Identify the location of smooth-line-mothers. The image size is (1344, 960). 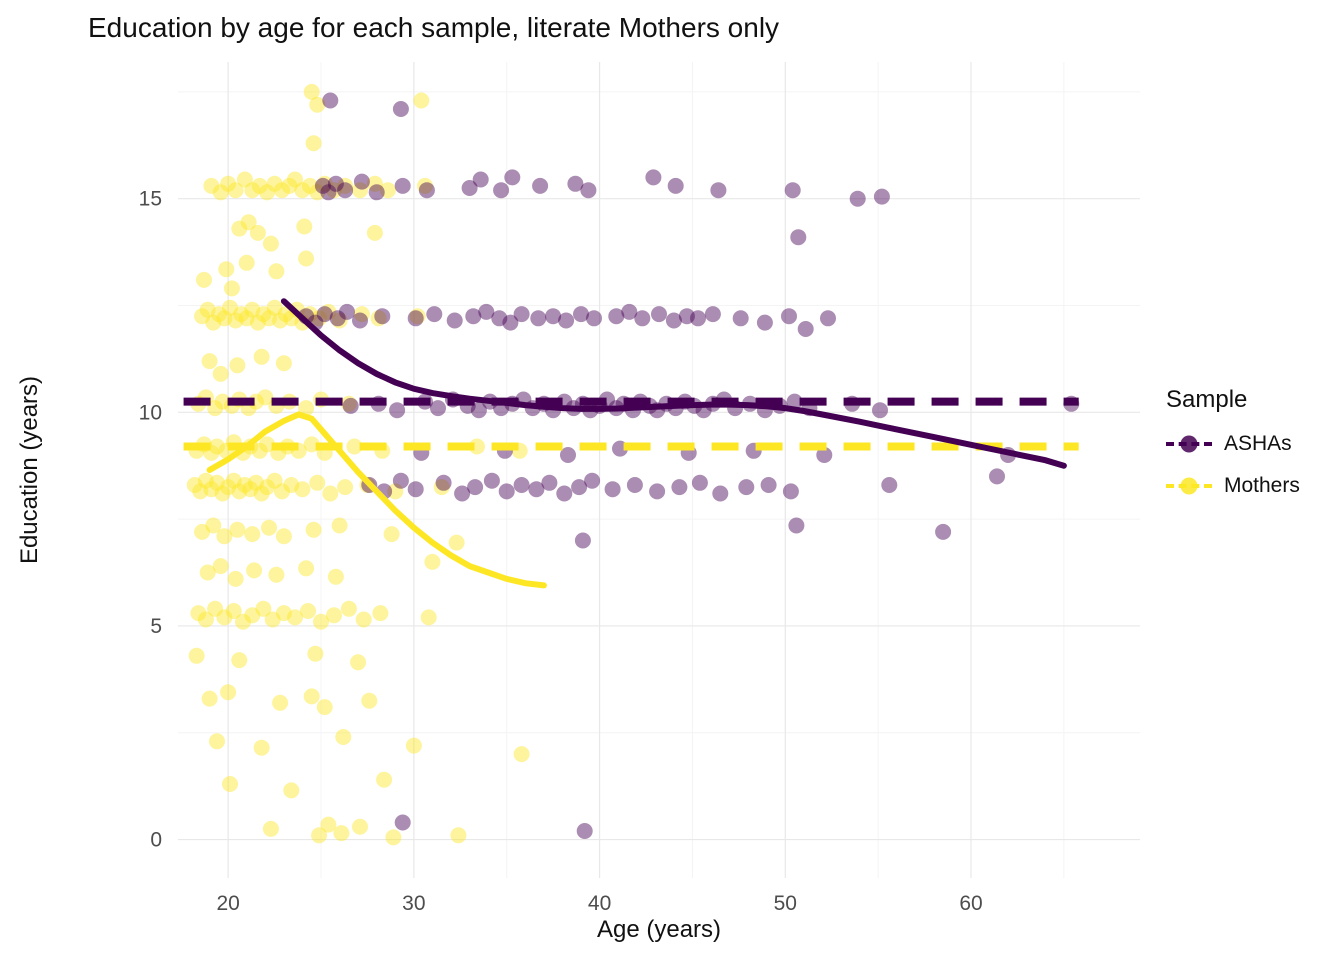
(376, 500).